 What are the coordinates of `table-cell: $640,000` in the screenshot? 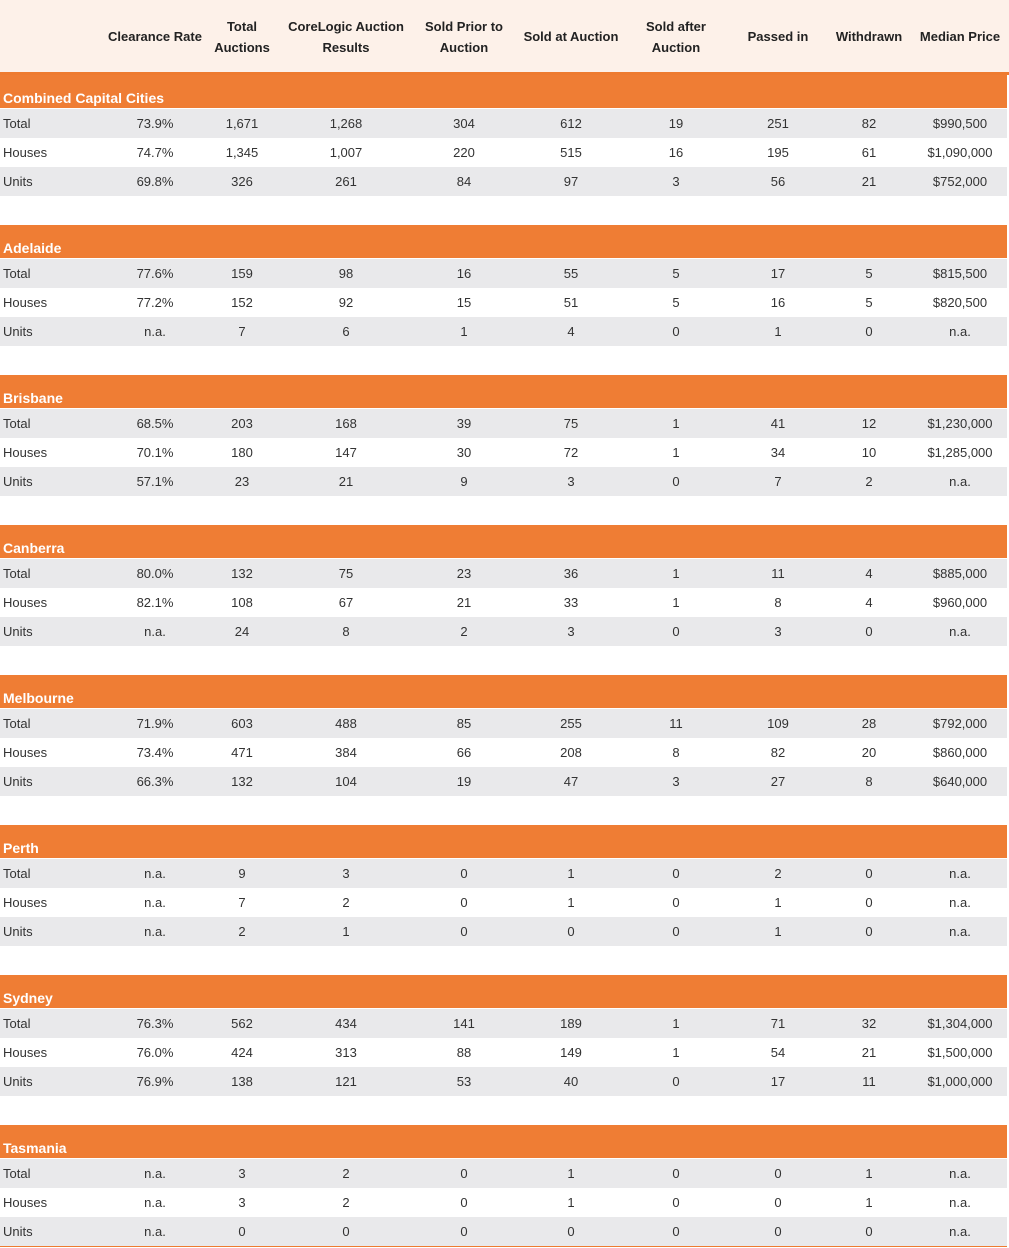 It's located at (960, 781).